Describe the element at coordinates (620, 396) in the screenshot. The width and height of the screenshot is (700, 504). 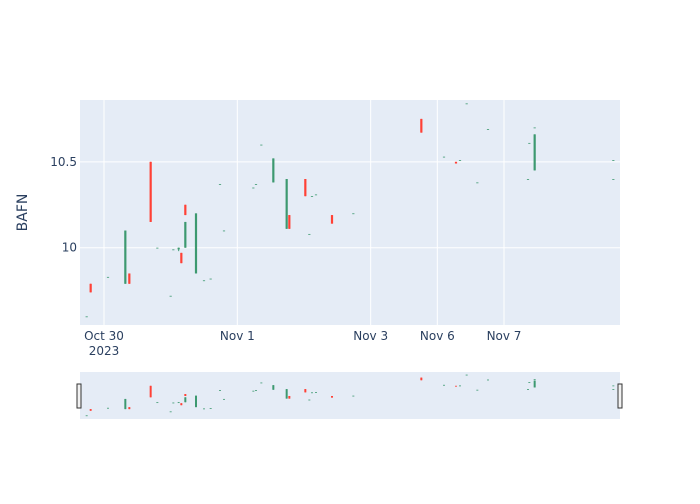
I see `range-slider-right-handle` at that location.